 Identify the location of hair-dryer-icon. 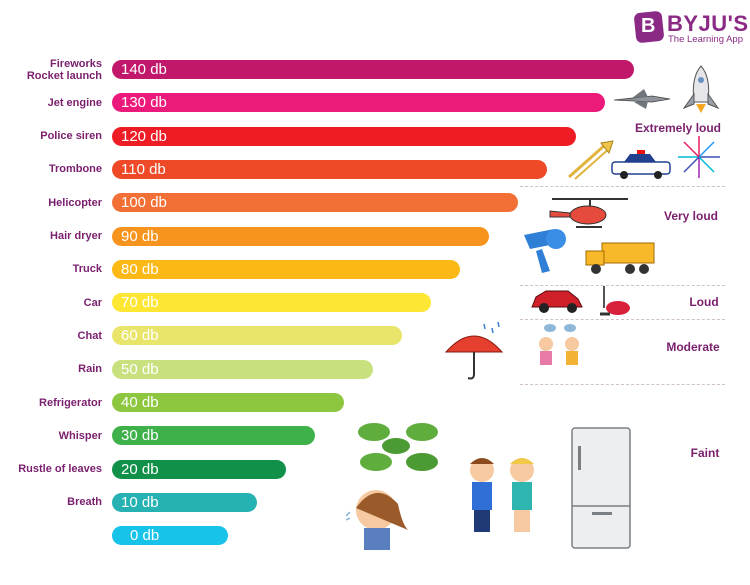
(545, 251).